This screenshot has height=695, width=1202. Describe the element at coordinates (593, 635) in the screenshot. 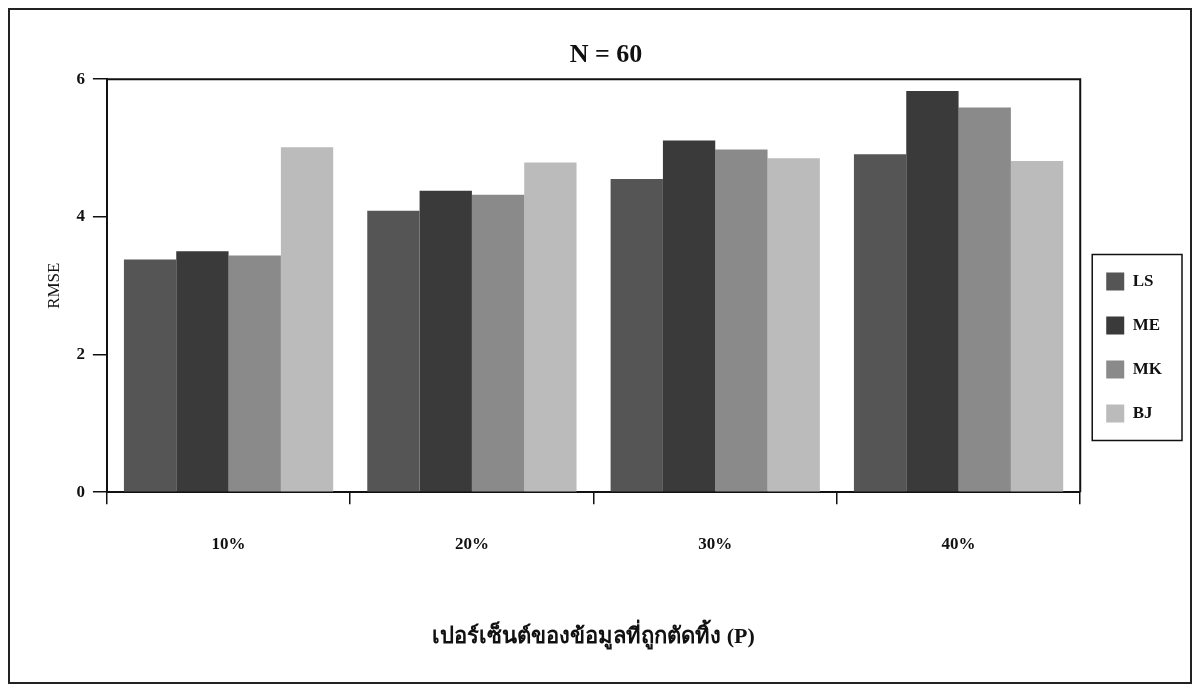

I see `x-axis-title: เปอร์เซ็นต์ของข้อมูลที่ถูกตัดทิ้ง (P)` at that location.